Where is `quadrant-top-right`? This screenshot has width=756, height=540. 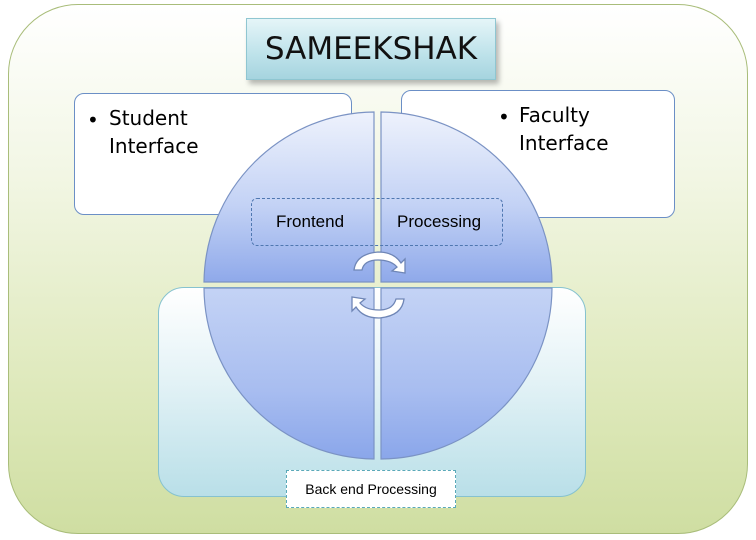
quadrant-top-right is located at coordinates (466, 197).